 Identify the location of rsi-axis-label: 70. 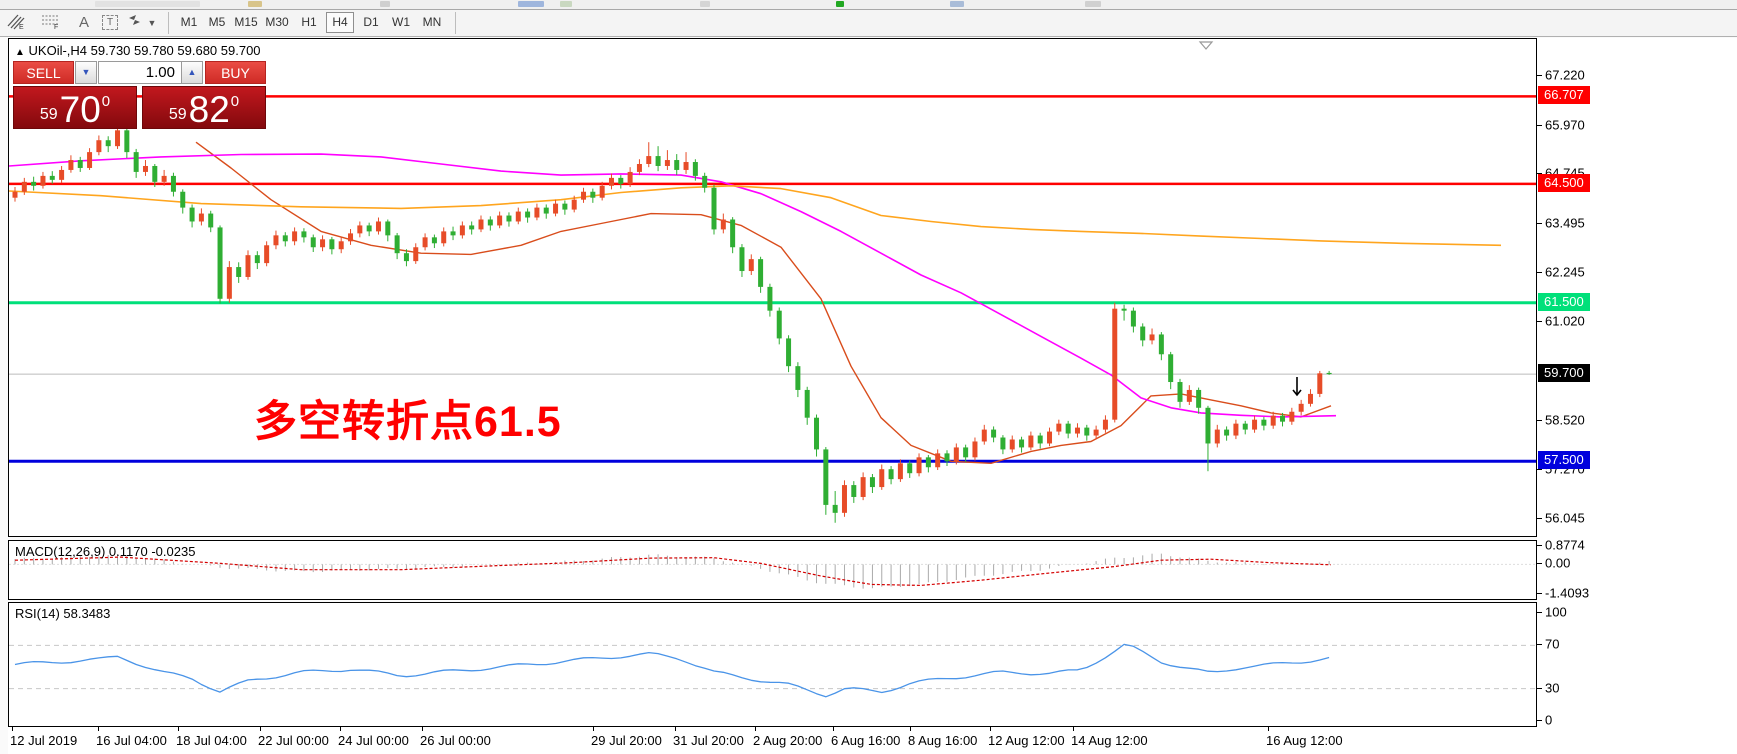
(1552, 644).